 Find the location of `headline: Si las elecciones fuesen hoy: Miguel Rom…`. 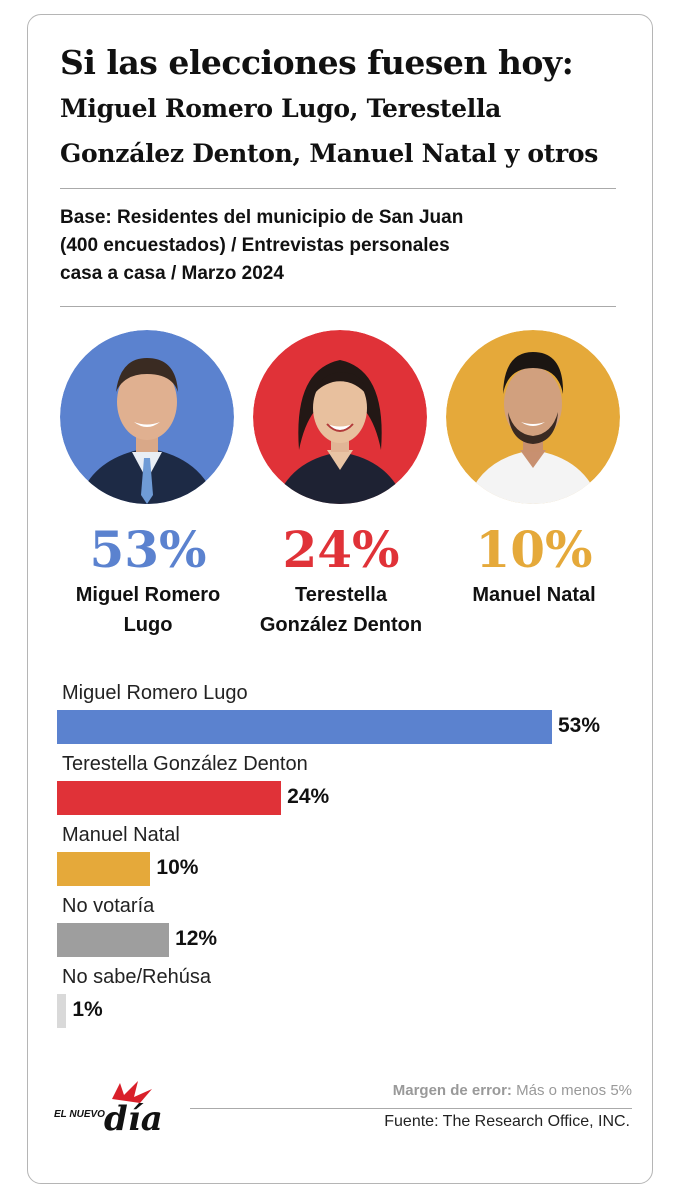

headline: Si las elecciones fuesen hoy: Miguel Rom… is located at coordinates (350, 108).